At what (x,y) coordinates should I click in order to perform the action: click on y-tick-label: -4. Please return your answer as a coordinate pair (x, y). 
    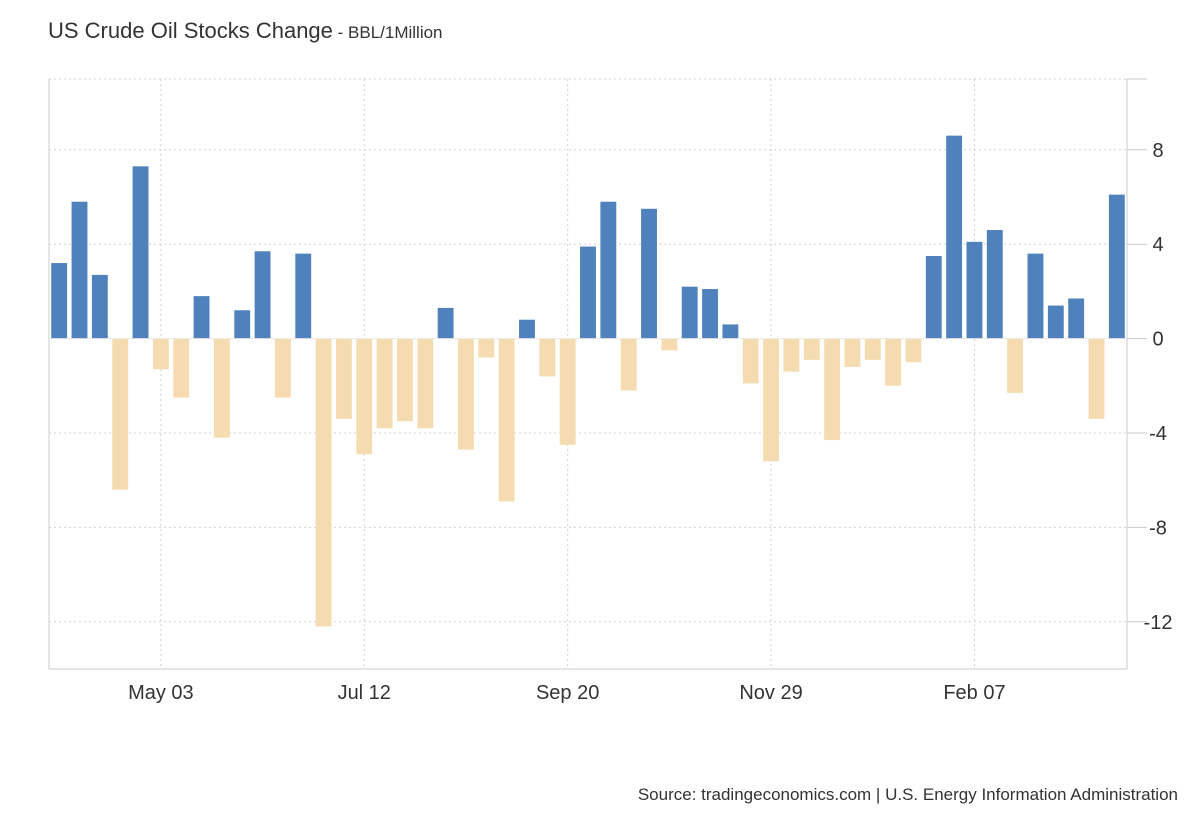
    Looking at the image, I should click on (1158, 434).